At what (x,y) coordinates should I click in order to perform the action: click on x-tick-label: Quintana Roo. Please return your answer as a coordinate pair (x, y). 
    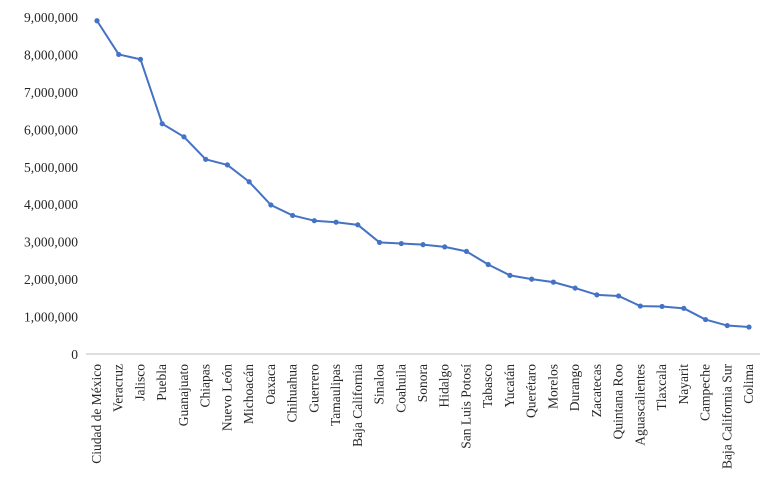
    Looking at the image, I should click on (618, 402).